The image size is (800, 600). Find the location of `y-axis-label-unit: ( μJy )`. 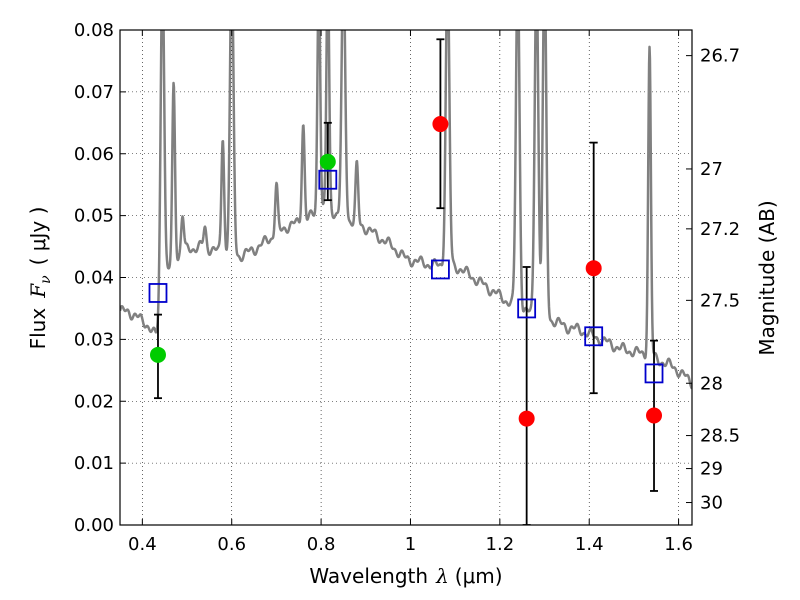

y-axis-label-unit: ( μJy ) is located at coordinates (38, 236).